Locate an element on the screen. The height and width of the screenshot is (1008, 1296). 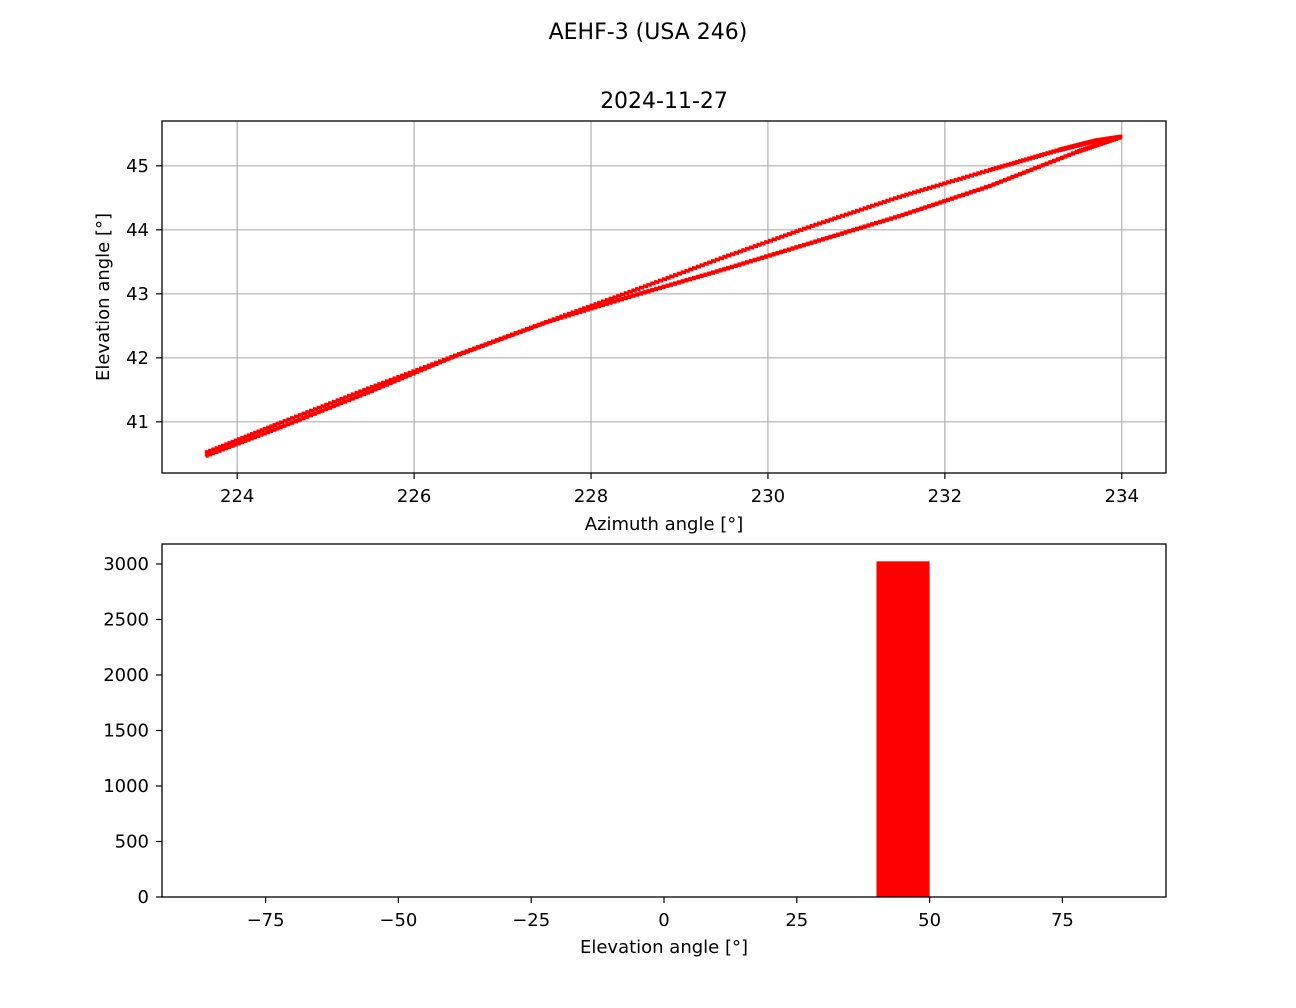
x-tick-label: 224 is located at coordinates (237, 496).